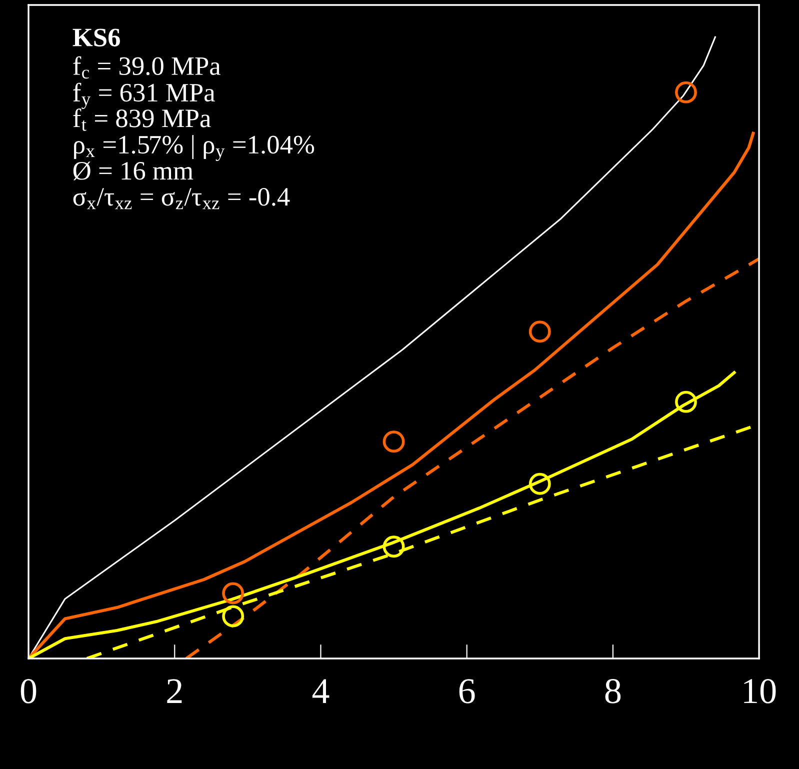  What do you see at coordinates (613, 691) in the screenshot?
I see `x-tick-label: 8` at bounding box center [613, 691].